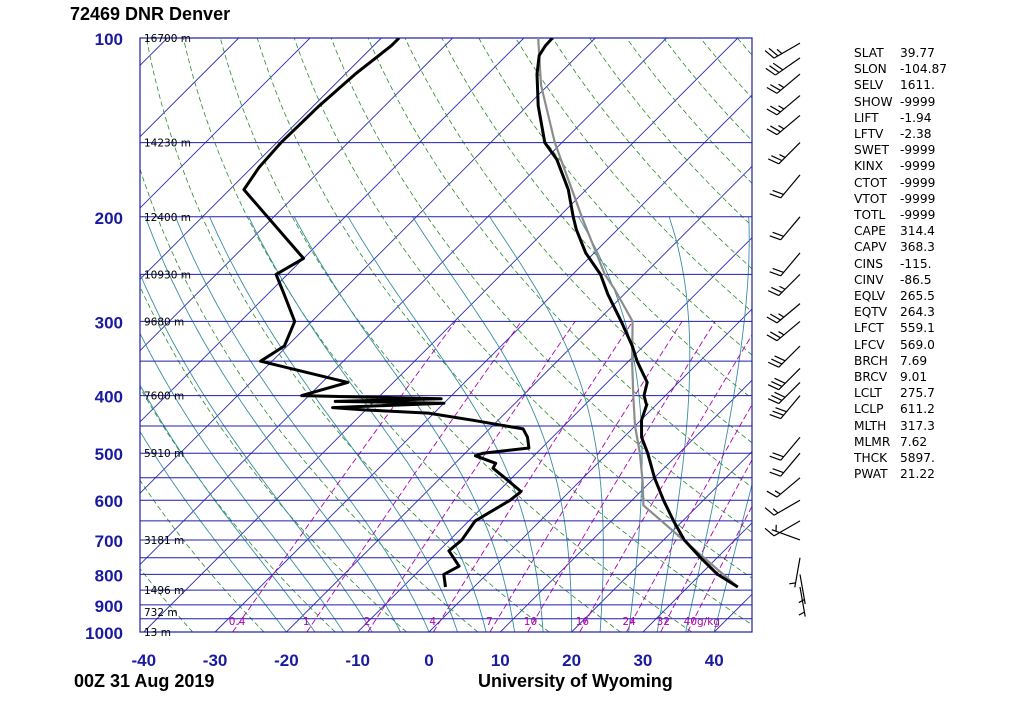 This screenshot has height=707, width=1024. I want to click on pressure-tick-label: 700, so click(109, 541).